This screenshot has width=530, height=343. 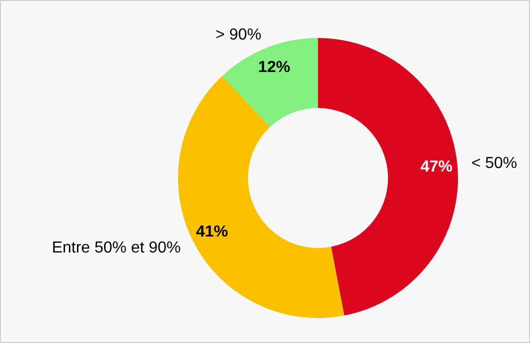 I want to click on data-label: 47%, so click(x=436, y=167).